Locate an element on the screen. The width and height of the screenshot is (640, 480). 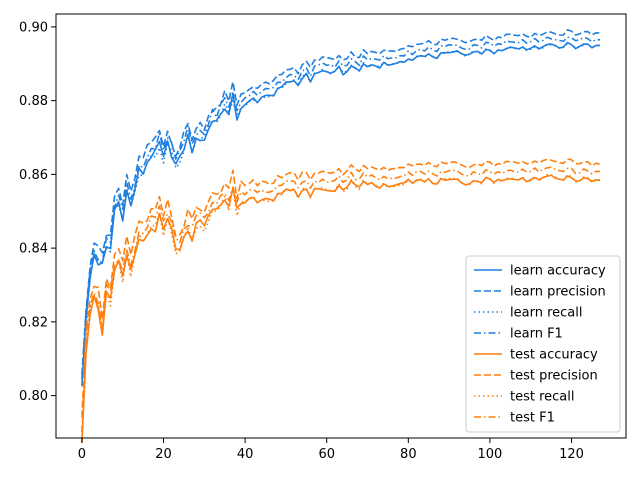
legend-entry-label: learn F1 is located at coordinates (536, 334).